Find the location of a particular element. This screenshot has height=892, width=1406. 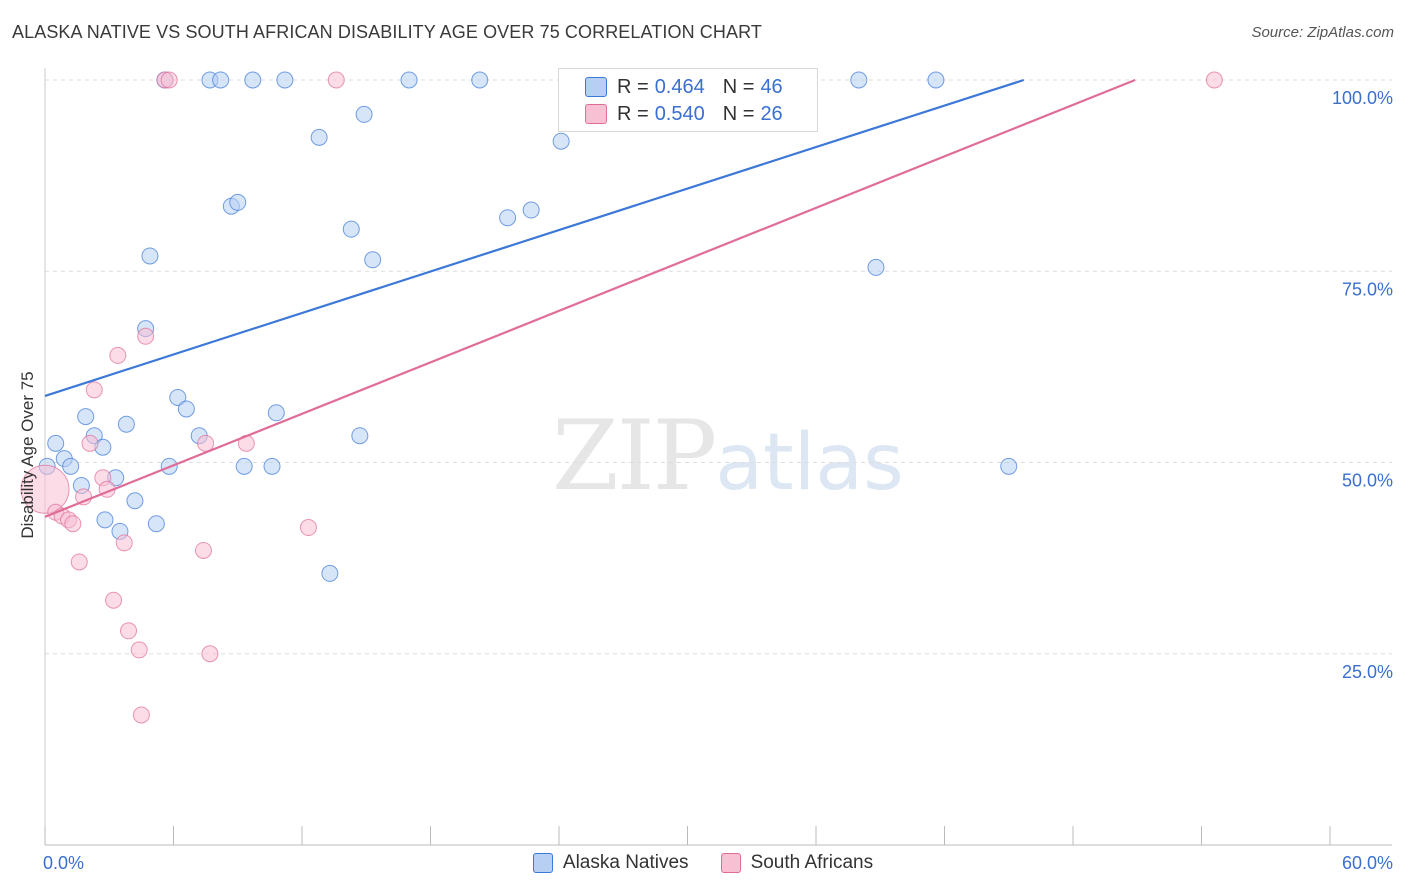

legend-r-value: 0.464 is located at coordinates (679, 86).